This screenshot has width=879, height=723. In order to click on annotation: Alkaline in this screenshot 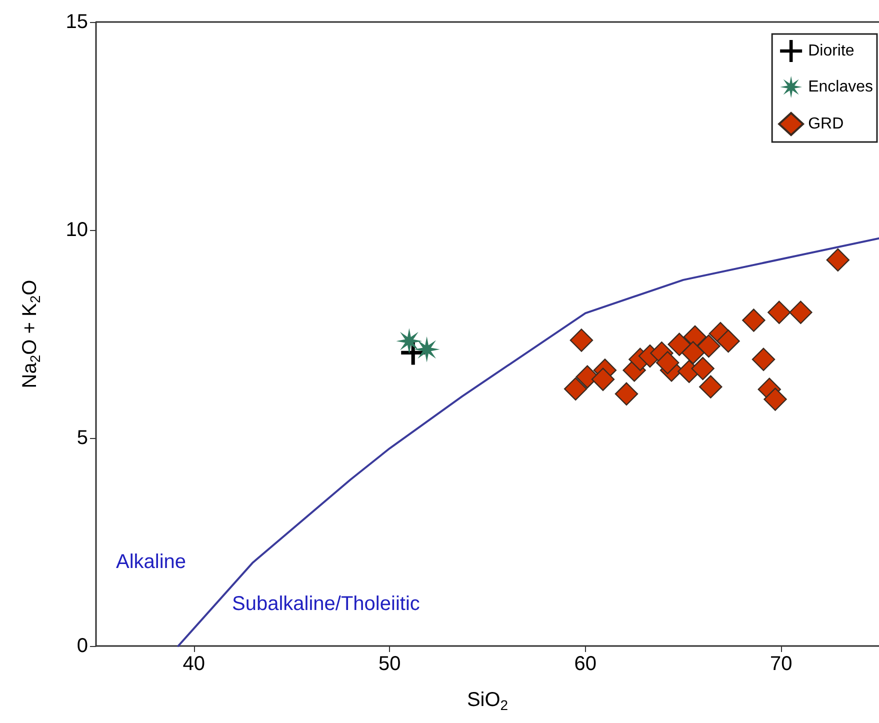, I will do `click(151, 562)`.